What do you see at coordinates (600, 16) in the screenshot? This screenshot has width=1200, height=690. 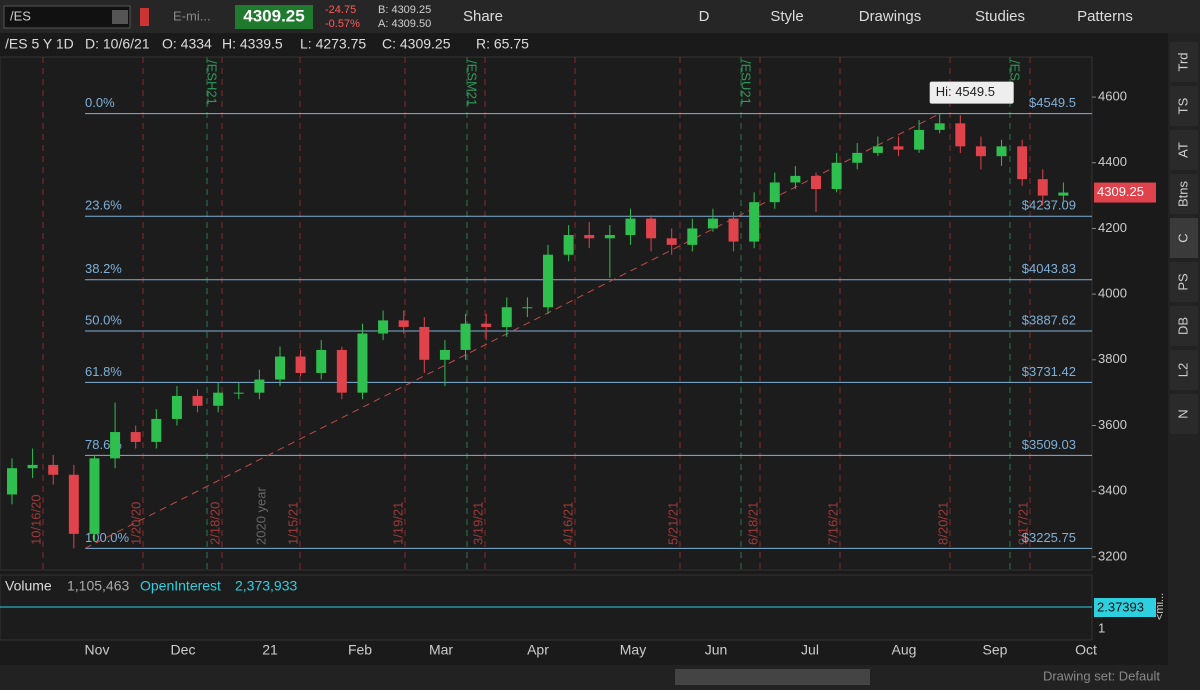 I see `toolbar` at bounding box center [600, 16].